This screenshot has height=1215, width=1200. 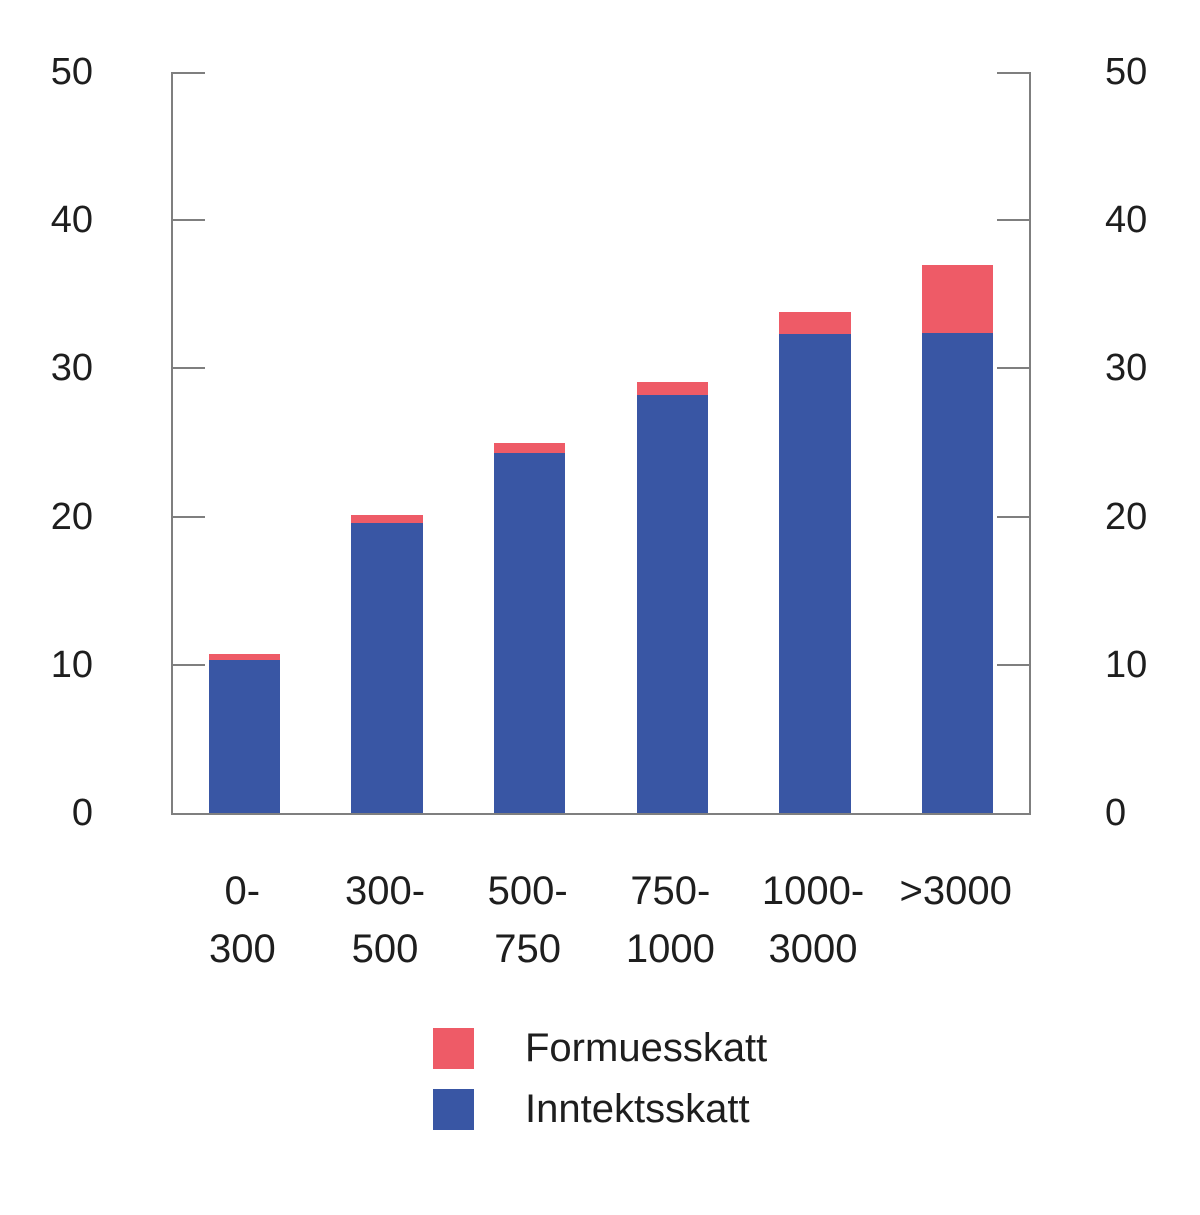 I want to click on legend-label-formuesskatt: Formuesskatt, so click(x=646, y=1048).